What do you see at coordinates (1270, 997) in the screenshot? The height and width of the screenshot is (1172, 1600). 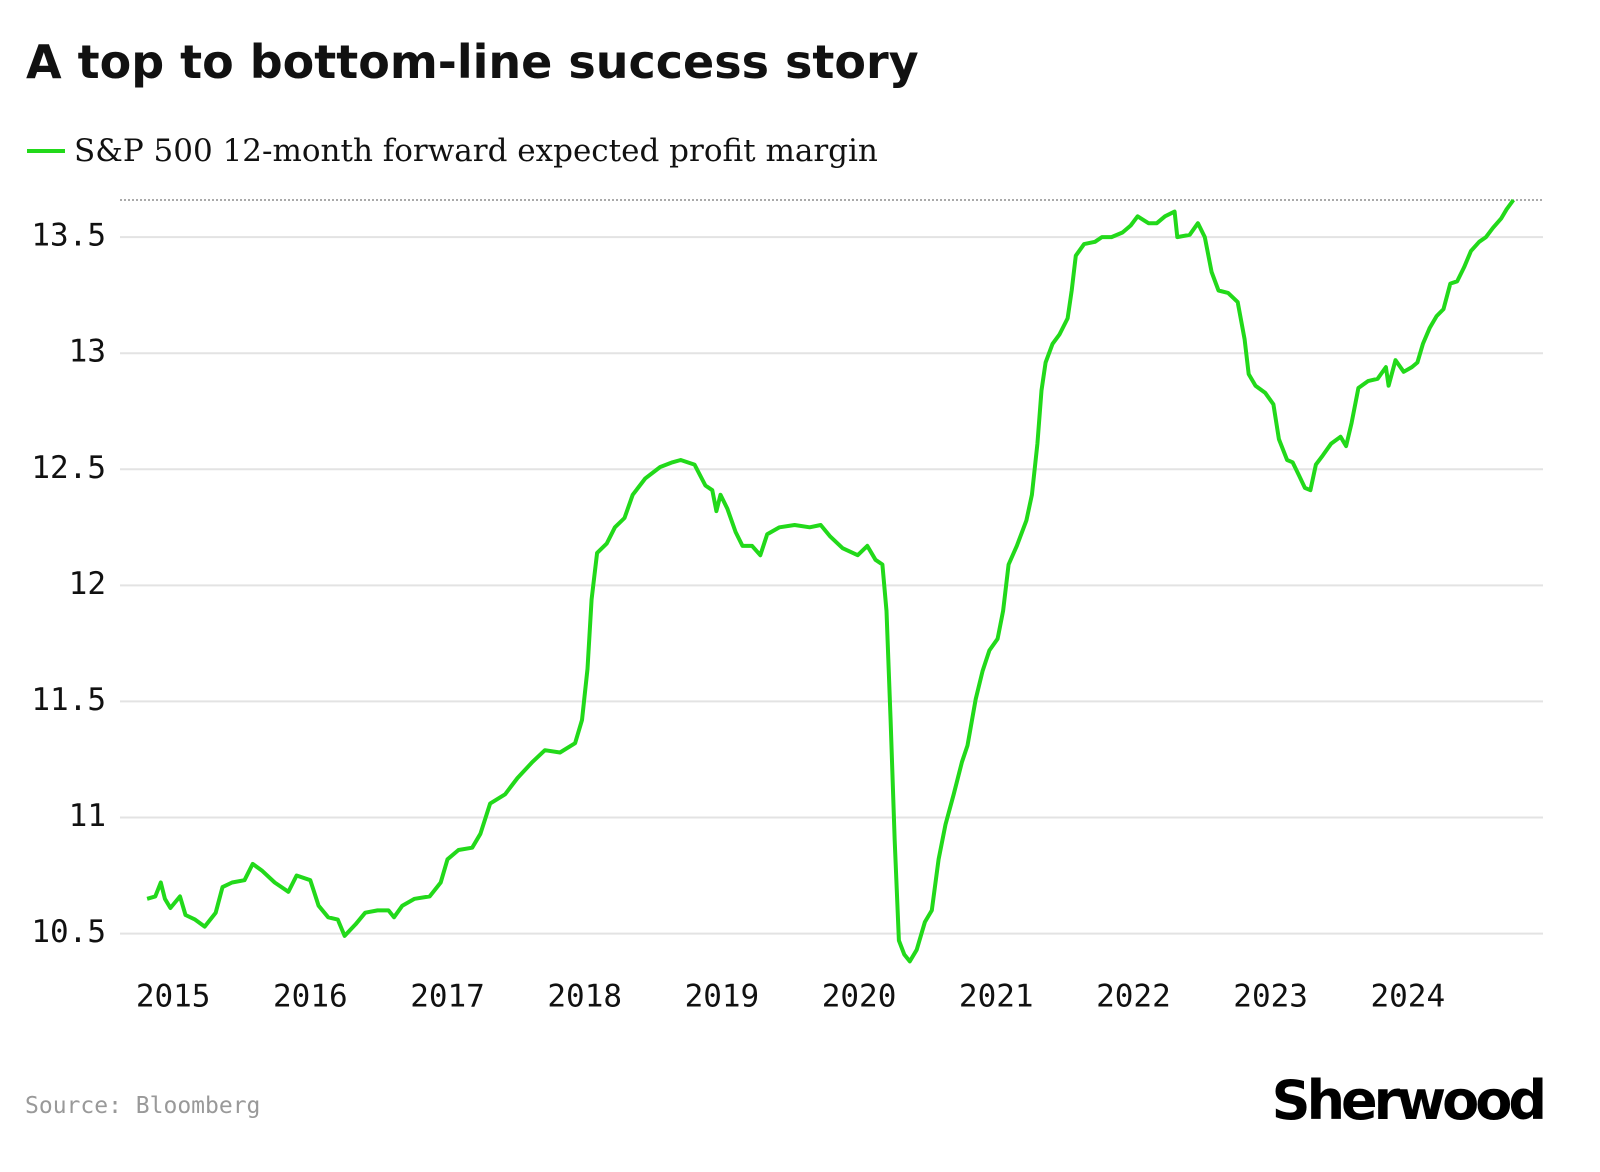 I see `x-tick-label: 2023` at bounding box center [1270, 997].